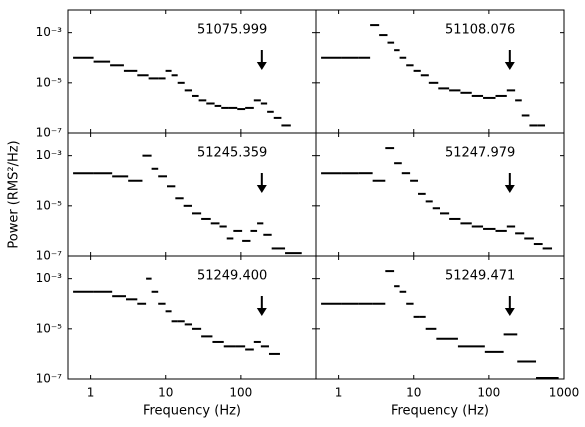 This screenshot has height=427, width=585. Describe the element at coordinates (480, 153) in the screenshot. I see `panel-label: 51247.979` at that location.